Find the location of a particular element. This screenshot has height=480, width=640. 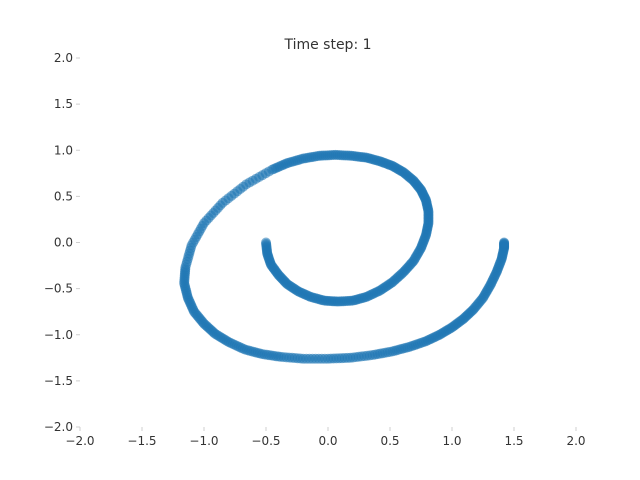

y-tick-label: 0.5 is located at coordinates (63, 196).